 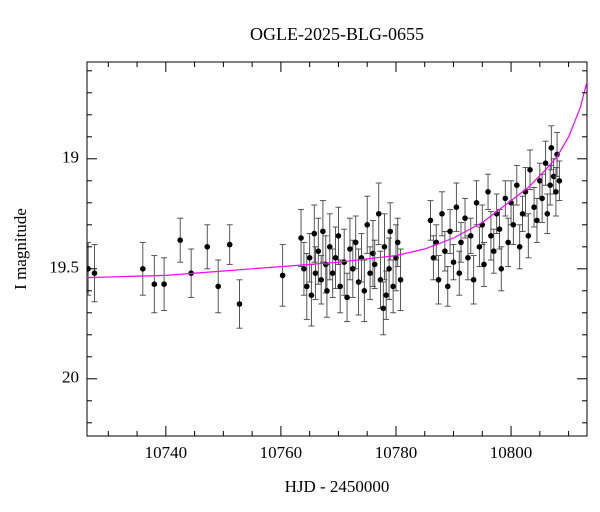 I want to click on x-tick-label: 10760, so click(x=281, y=452).